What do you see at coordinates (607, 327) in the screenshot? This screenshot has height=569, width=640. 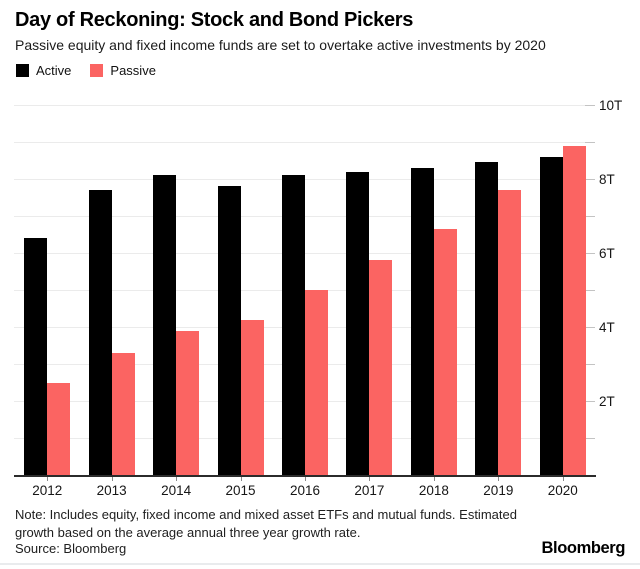 I see `y-axis-label-4T: 4T` at bounding box center [607, 327].